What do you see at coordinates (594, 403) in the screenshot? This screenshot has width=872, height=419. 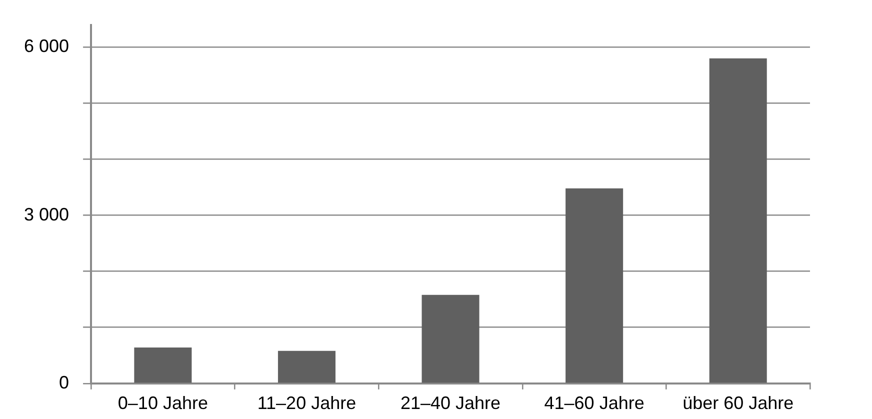 I see `x-tick-label: 41–60 Jahre` at bounding box center [594, 403].